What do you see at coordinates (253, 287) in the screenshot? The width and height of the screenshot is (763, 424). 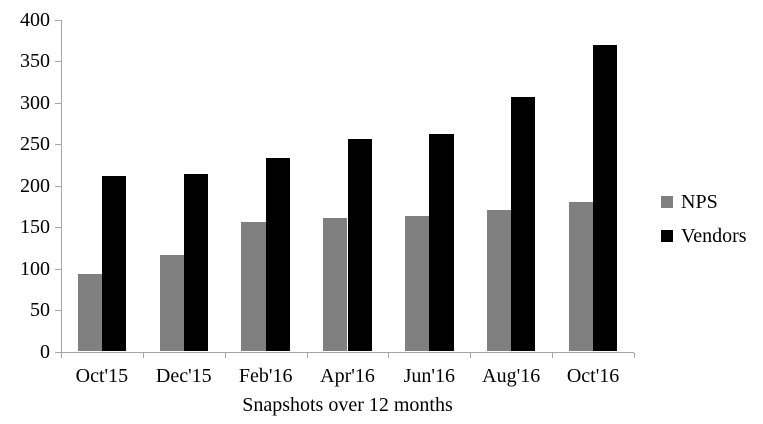 I see `bar-nps-feb16` at bounding box center [253, 287].